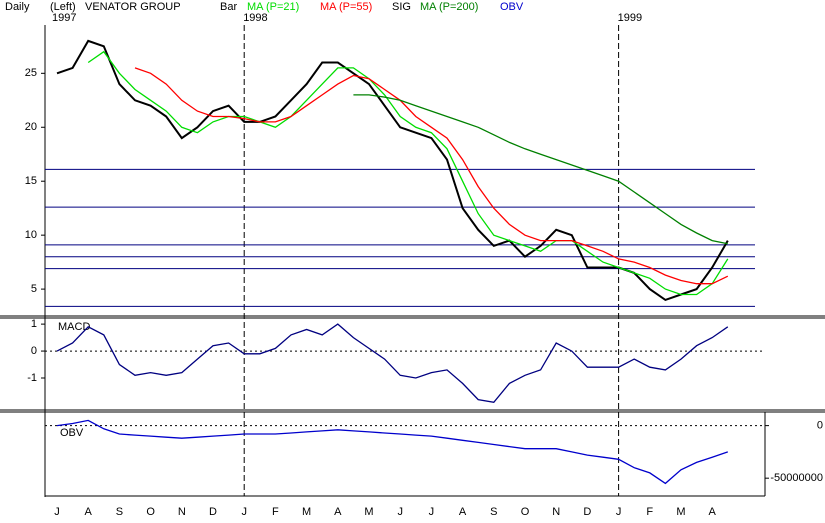 The image size is (825, 523). What do you see at coordinates (133, 7) in the screenshot?
I see `chart-title: VENATOR GROUP` at bounding box center [133, 7].